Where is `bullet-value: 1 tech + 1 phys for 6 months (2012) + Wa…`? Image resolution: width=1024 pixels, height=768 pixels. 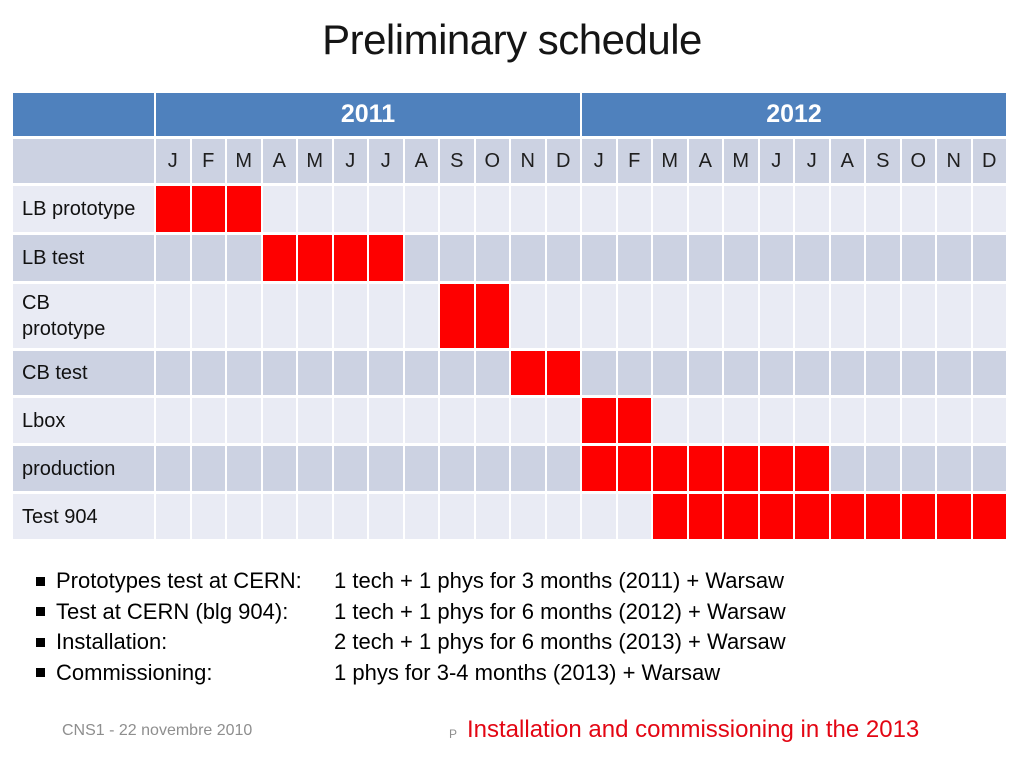
bullet-value: 1 tech + 1 phys for 6 months (2012) + Wa… is located at coordinates (560, 611).